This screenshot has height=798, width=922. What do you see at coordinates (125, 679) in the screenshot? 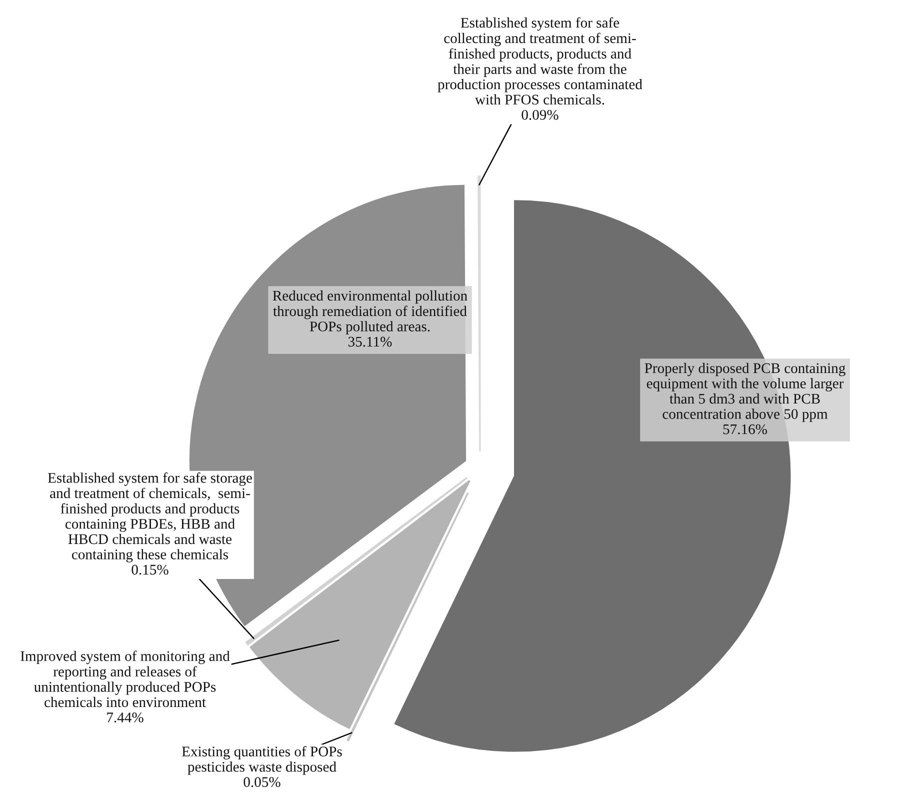
I see `slice-label: Improved system of monitoring and reporting and releases of unintentionally produced POPs chemicals into environment` at bounding box center [125, 679].